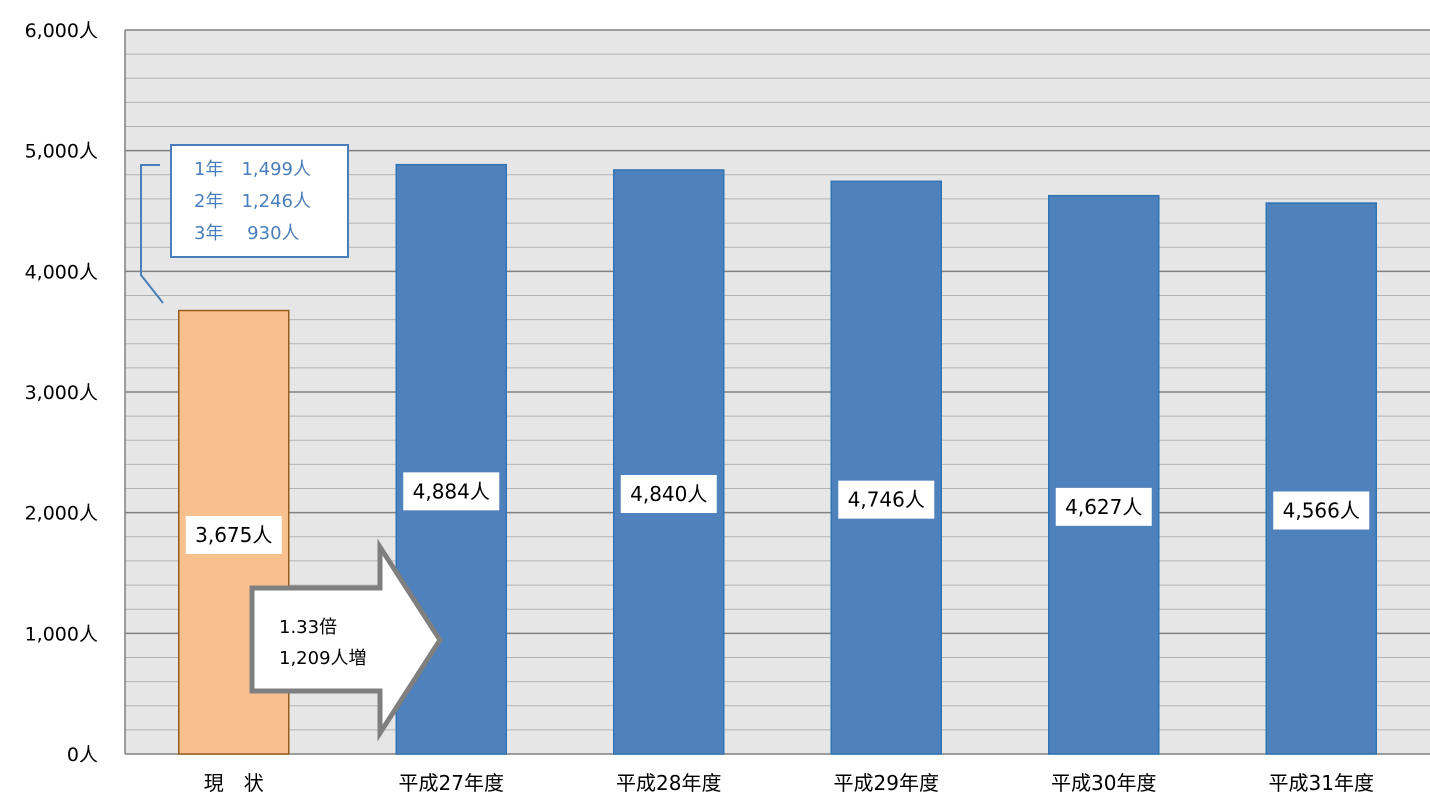 This screenshot has width=1430, height=801. What do you see at coordinates (886, 783) in the screenshot?
I see `x-category-label: 平成29年度` at bounding box center [886, 783].